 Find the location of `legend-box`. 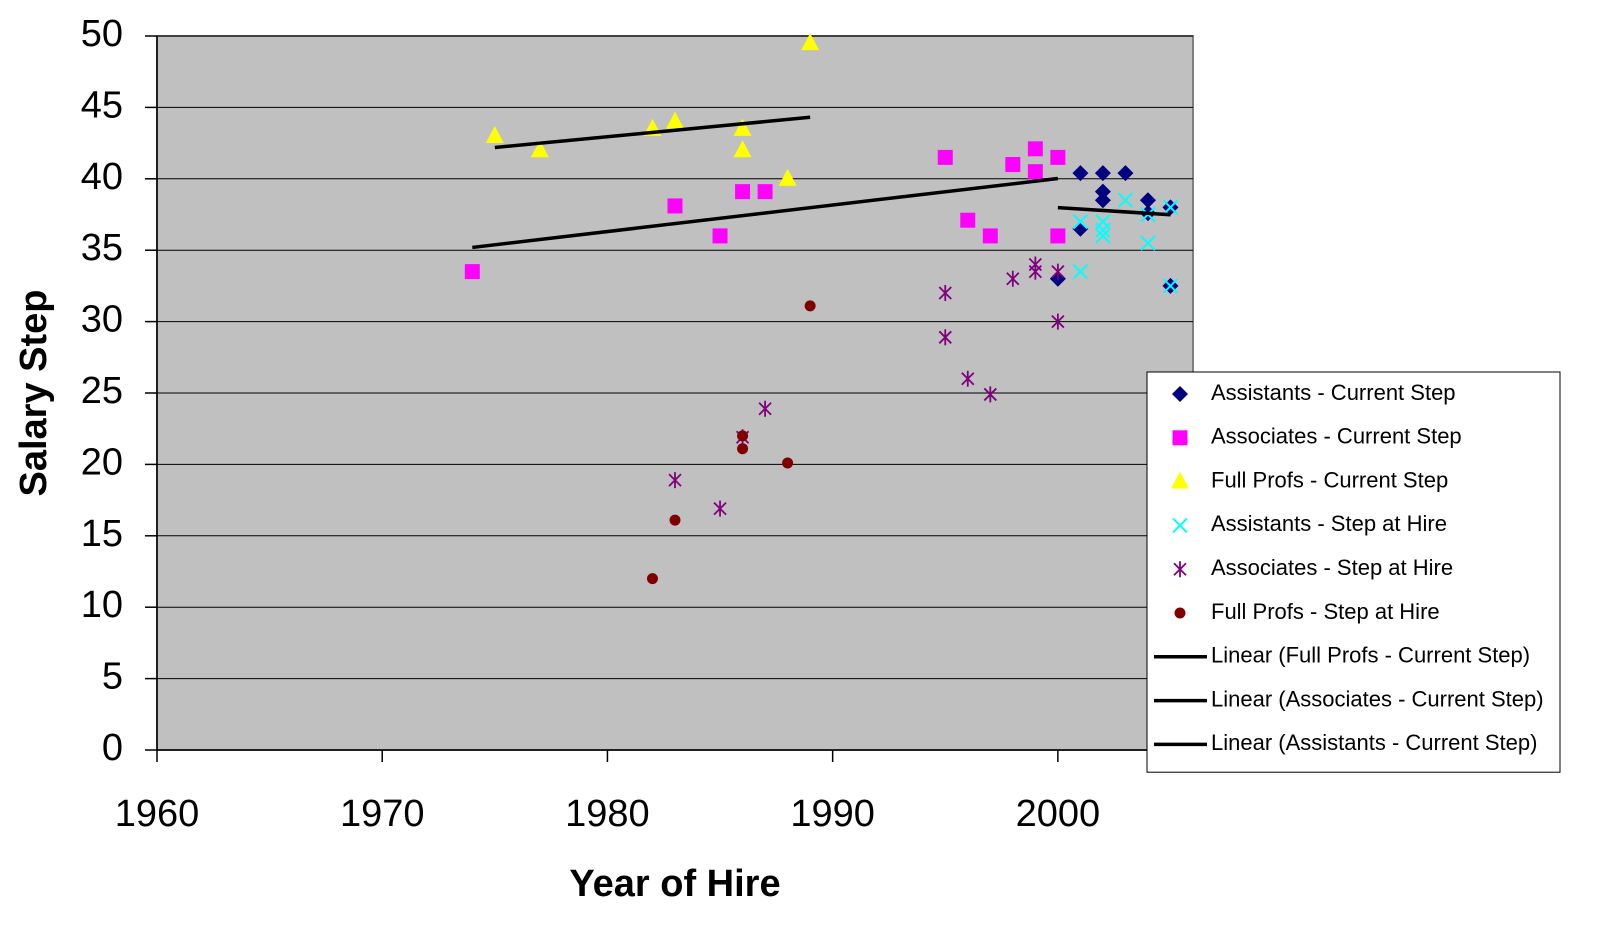

legend-box is located at coordinates (1353, 572).